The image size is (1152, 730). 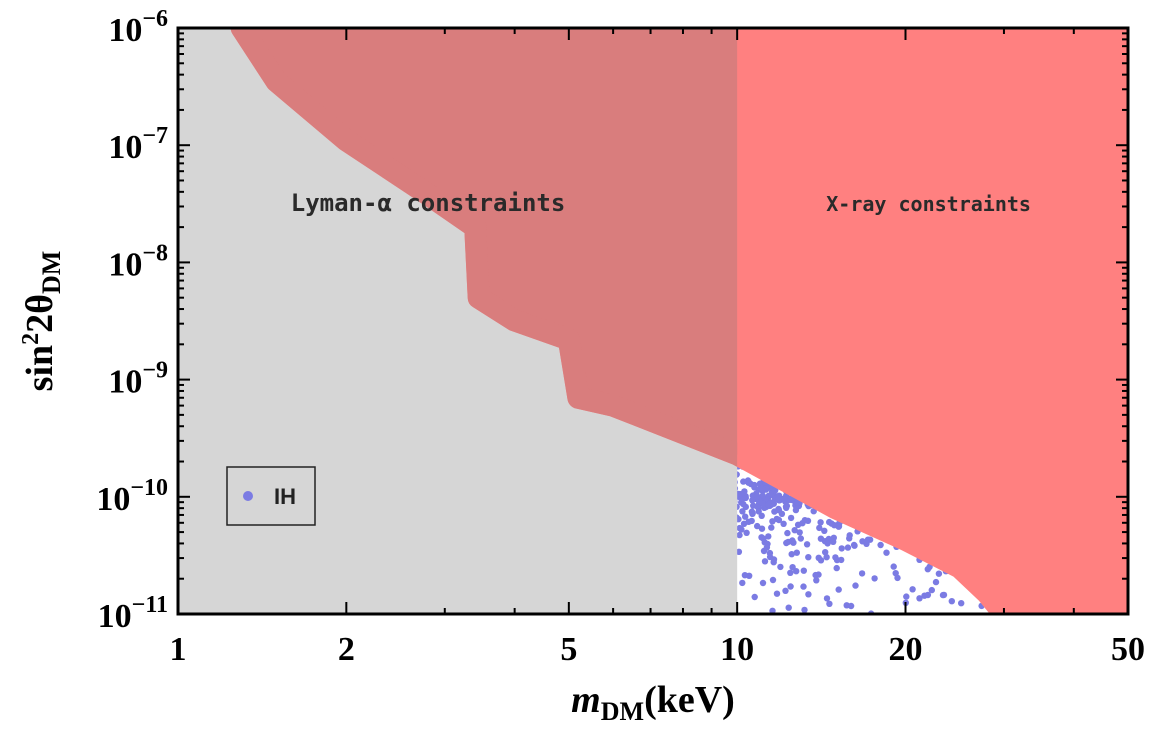 I want to click on y-axis-title-sup: 2, so click(x=31, y=339).